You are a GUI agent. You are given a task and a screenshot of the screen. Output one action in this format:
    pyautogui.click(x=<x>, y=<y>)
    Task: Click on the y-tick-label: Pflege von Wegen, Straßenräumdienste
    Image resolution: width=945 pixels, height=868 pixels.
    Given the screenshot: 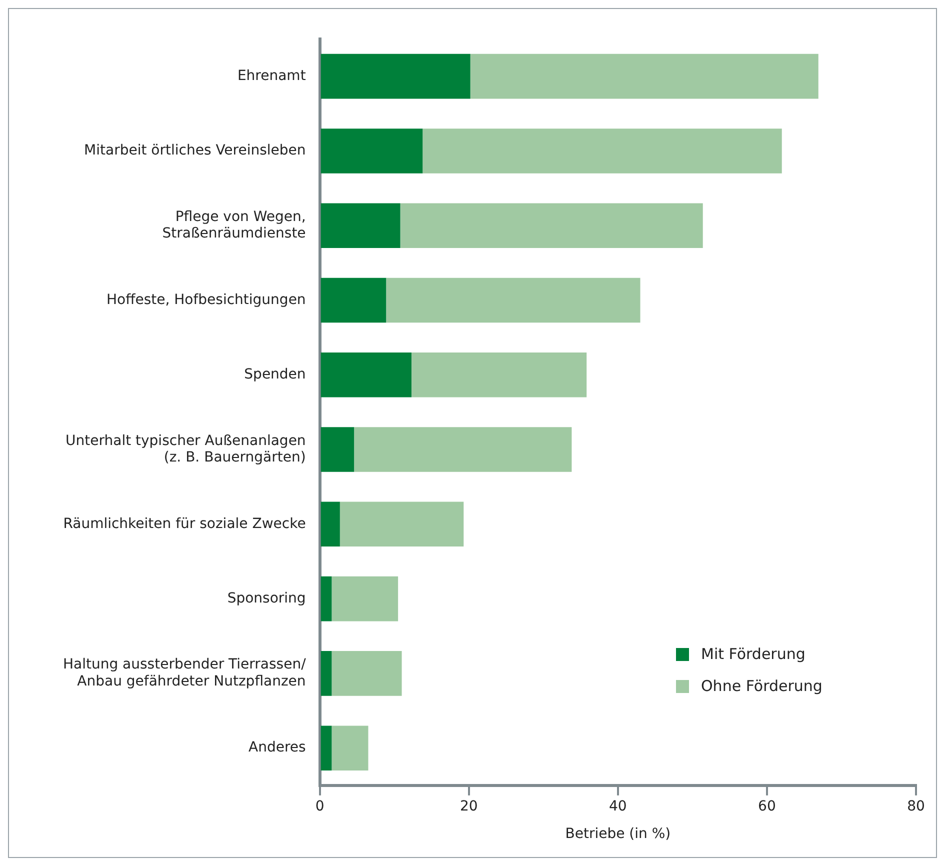 What is the action you would take?
    pyautogui.click(x=234, y=225)
    